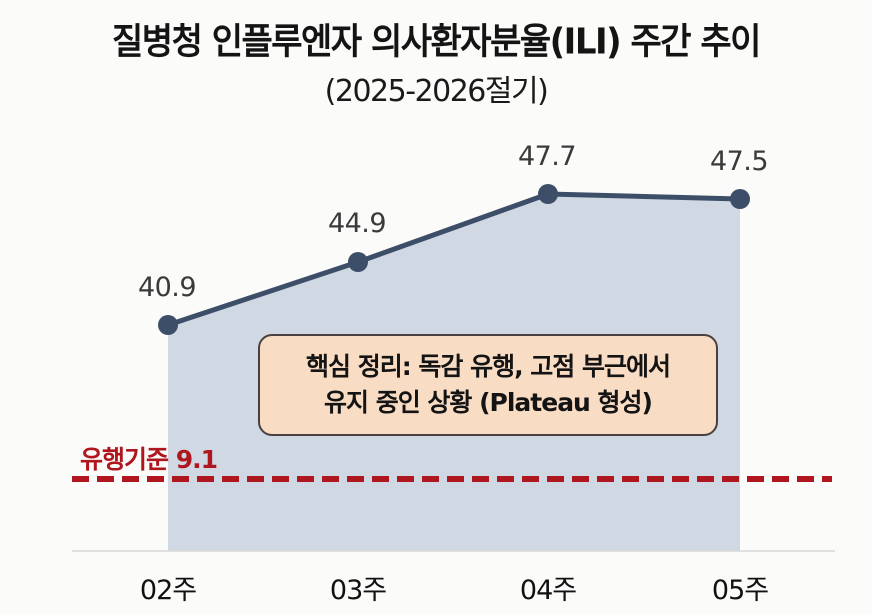  What do you see at coordinates (488, 366) in the screenshot?
I see `callout-line-1: 핵심 정리: 독감 유행, 고점 부근에서` at bounding box center [488, 366].